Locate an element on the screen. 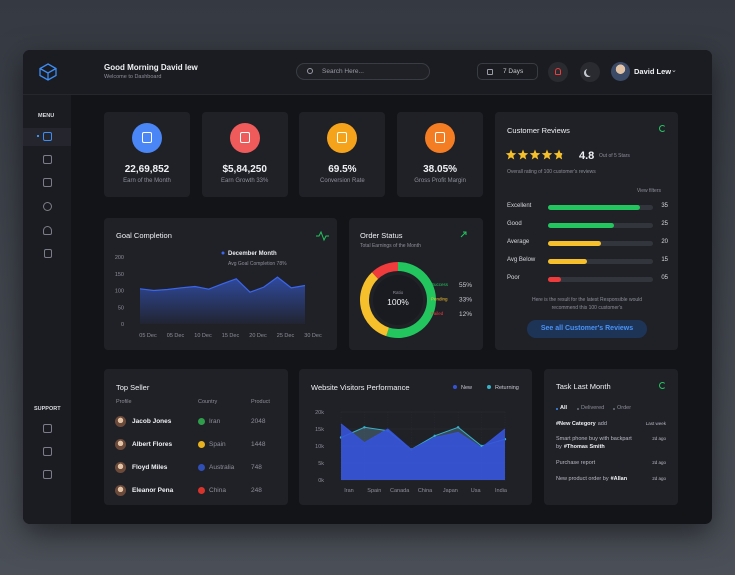  view-filters: View filters is located at coordinates (648, 191).